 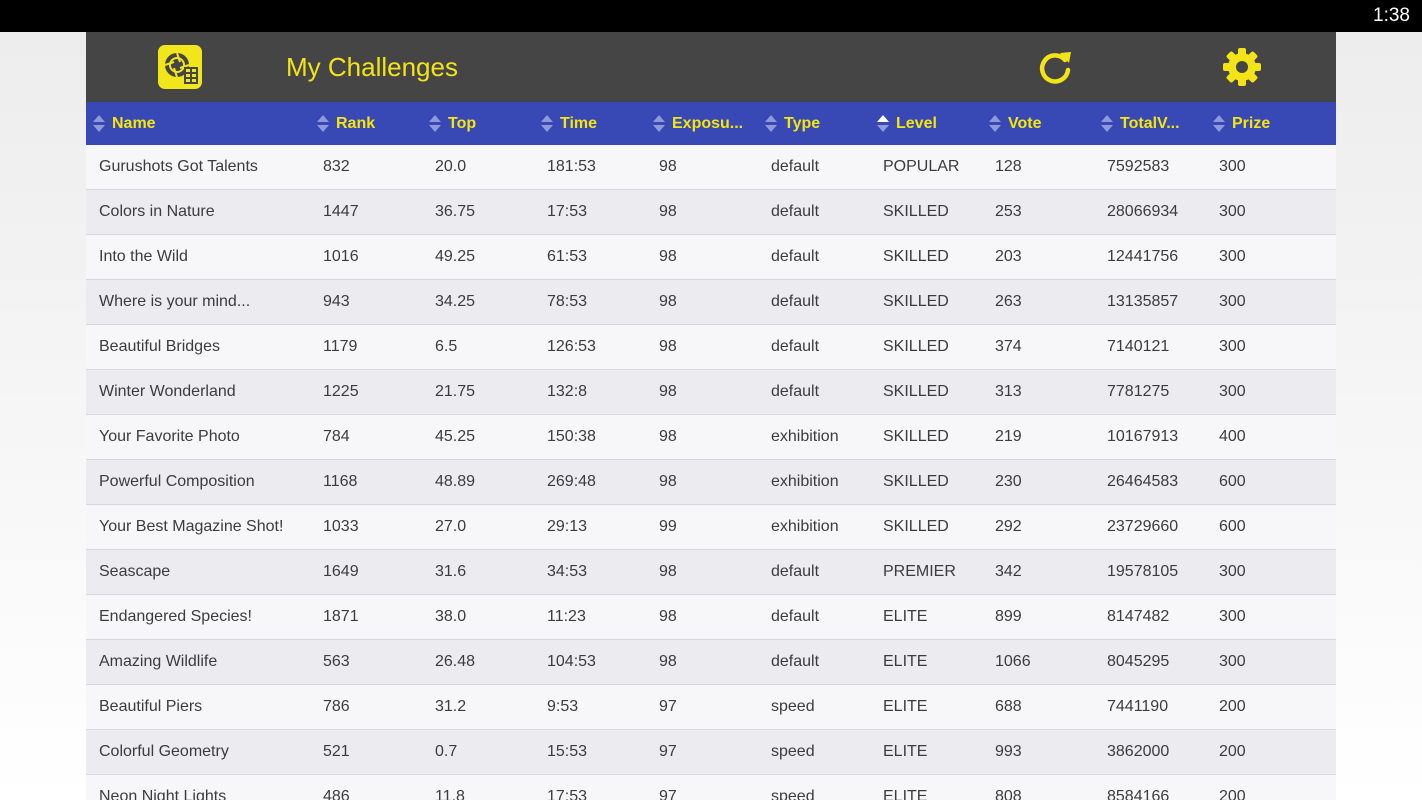 I want to click on cell-total-votes: 8147482, so click(x=1138, y=616).